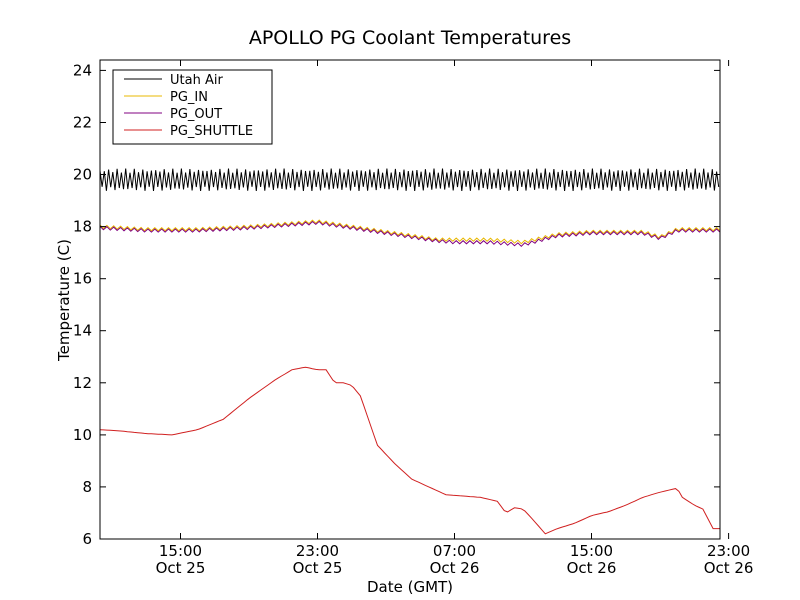 This screenshot has width=800, height=600. I want to click on y-tick-label: 12, so click(82, 383).